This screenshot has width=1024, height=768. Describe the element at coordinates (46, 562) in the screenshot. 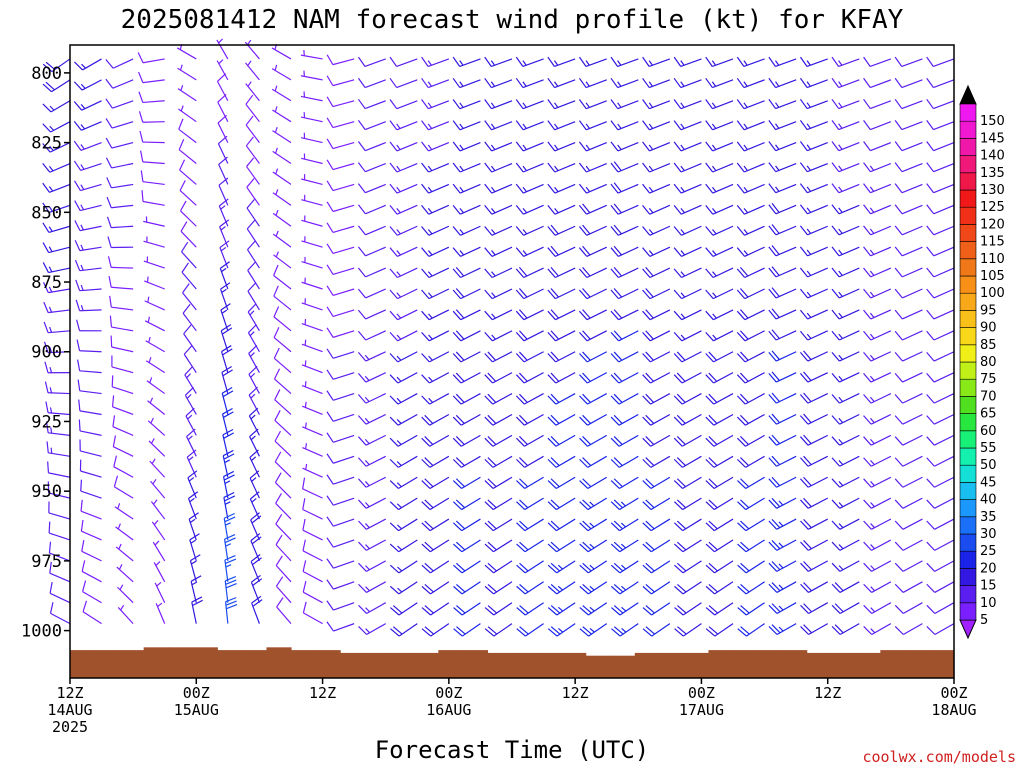

I see `y-tick-label: 975` at that location.